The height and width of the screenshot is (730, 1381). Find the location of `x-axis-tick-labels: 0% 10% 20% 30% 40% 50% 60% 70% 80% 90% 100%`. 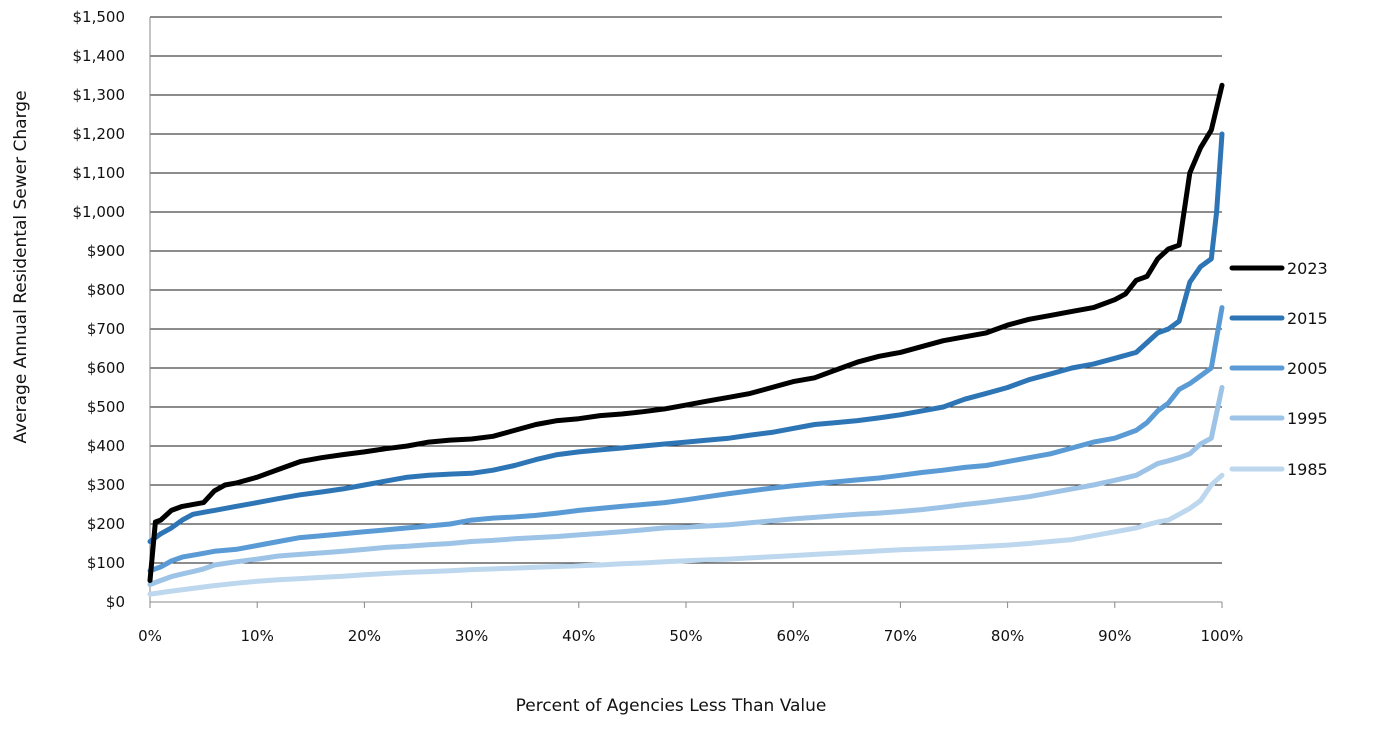

x-axis-tick-labels: 0% 10% 20% 30% 40% 50% 60% 70% 80% 90% 100% is located at coordinates (690, 623).